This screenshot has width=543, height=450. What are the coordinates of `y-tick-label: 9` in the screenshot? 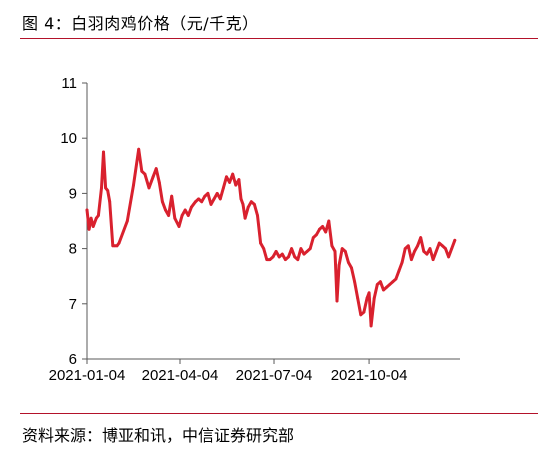 It's located at (73, 193).